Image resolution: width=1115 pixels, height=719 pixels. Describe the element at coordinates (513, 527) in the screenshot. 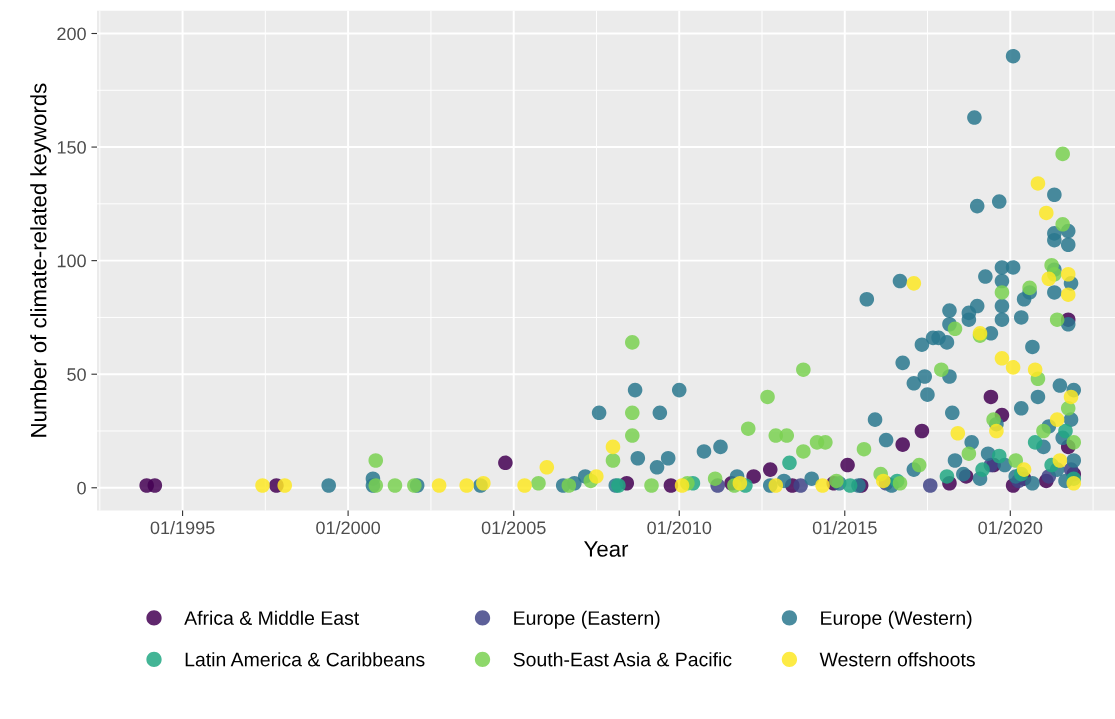

I see `x-tick-label: 01/2005` at that location.